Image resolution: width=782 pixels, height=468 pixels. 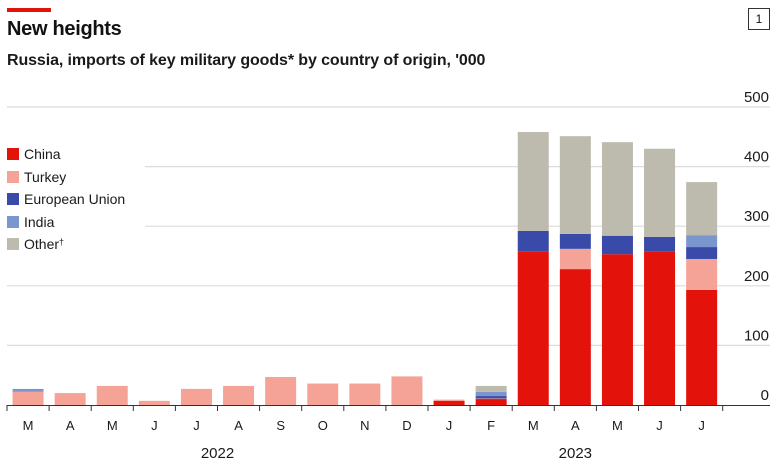 I want to click on legend-label: Other, so click(x=42, y=244).